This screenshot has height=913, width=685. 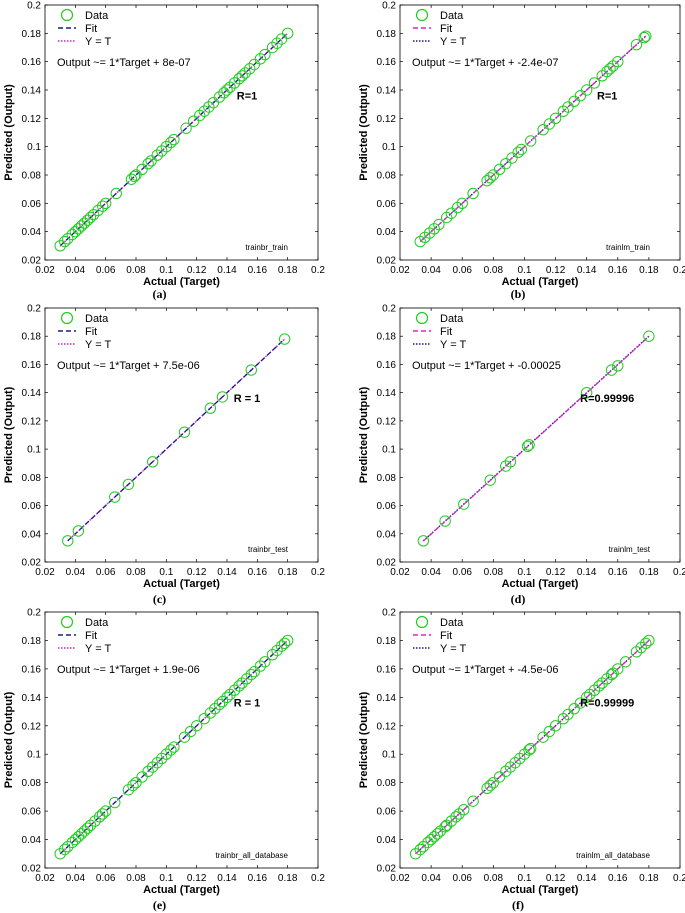 What do you see at coordinates (160, 294) in the screenshot?
I see `panel-letter: (a)` at bounding box center [160, 294].